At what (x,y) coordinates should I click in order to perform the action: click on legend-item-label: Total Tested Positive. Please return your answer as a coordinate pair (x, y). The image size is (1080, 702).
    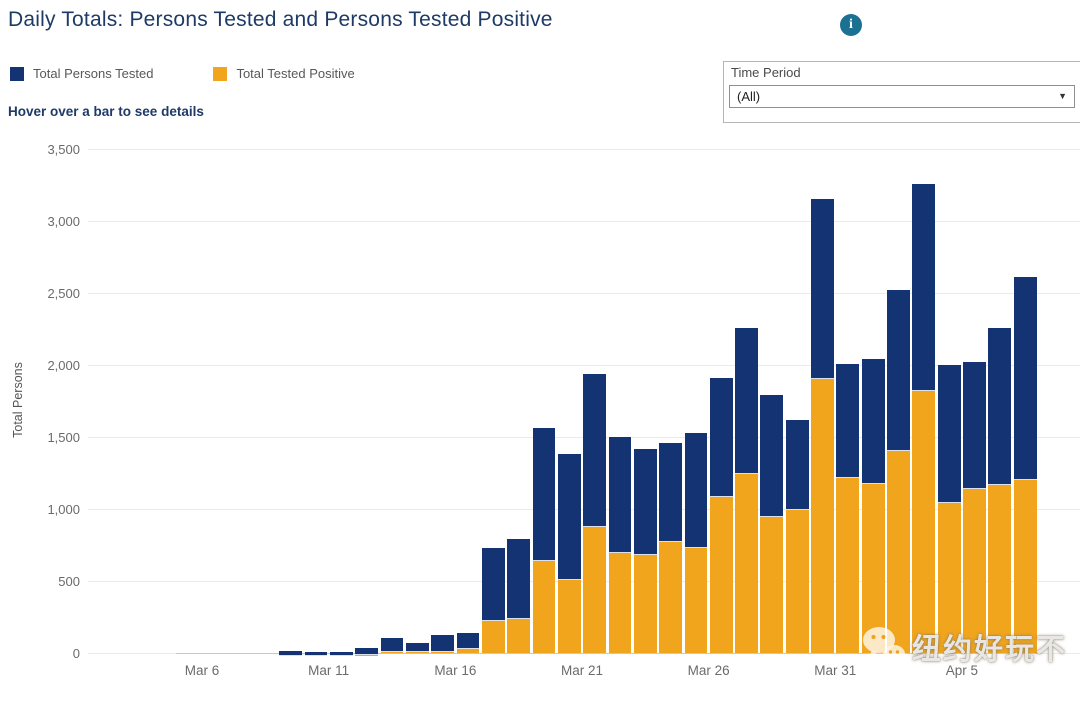
    Looking at the image, I should click on (295, 73).